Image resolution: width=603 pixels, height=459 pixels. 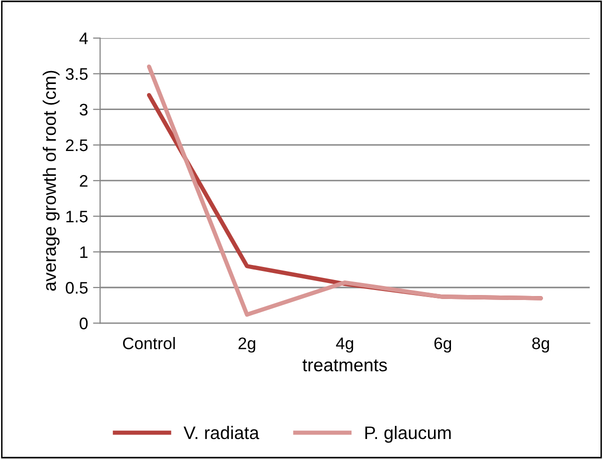 What do you see at coordinates (344, 366) in the screenshot?
I see `x-axis-title: treatments` at bounding box center [344, 366].